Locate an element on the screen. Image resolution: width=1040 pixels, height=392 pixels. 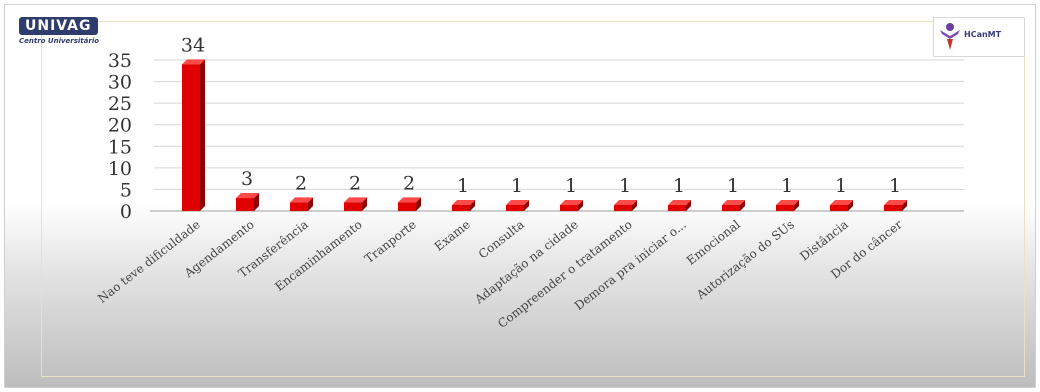
x-category-label: Autorização do SUs is located at coordinates (745, 259).